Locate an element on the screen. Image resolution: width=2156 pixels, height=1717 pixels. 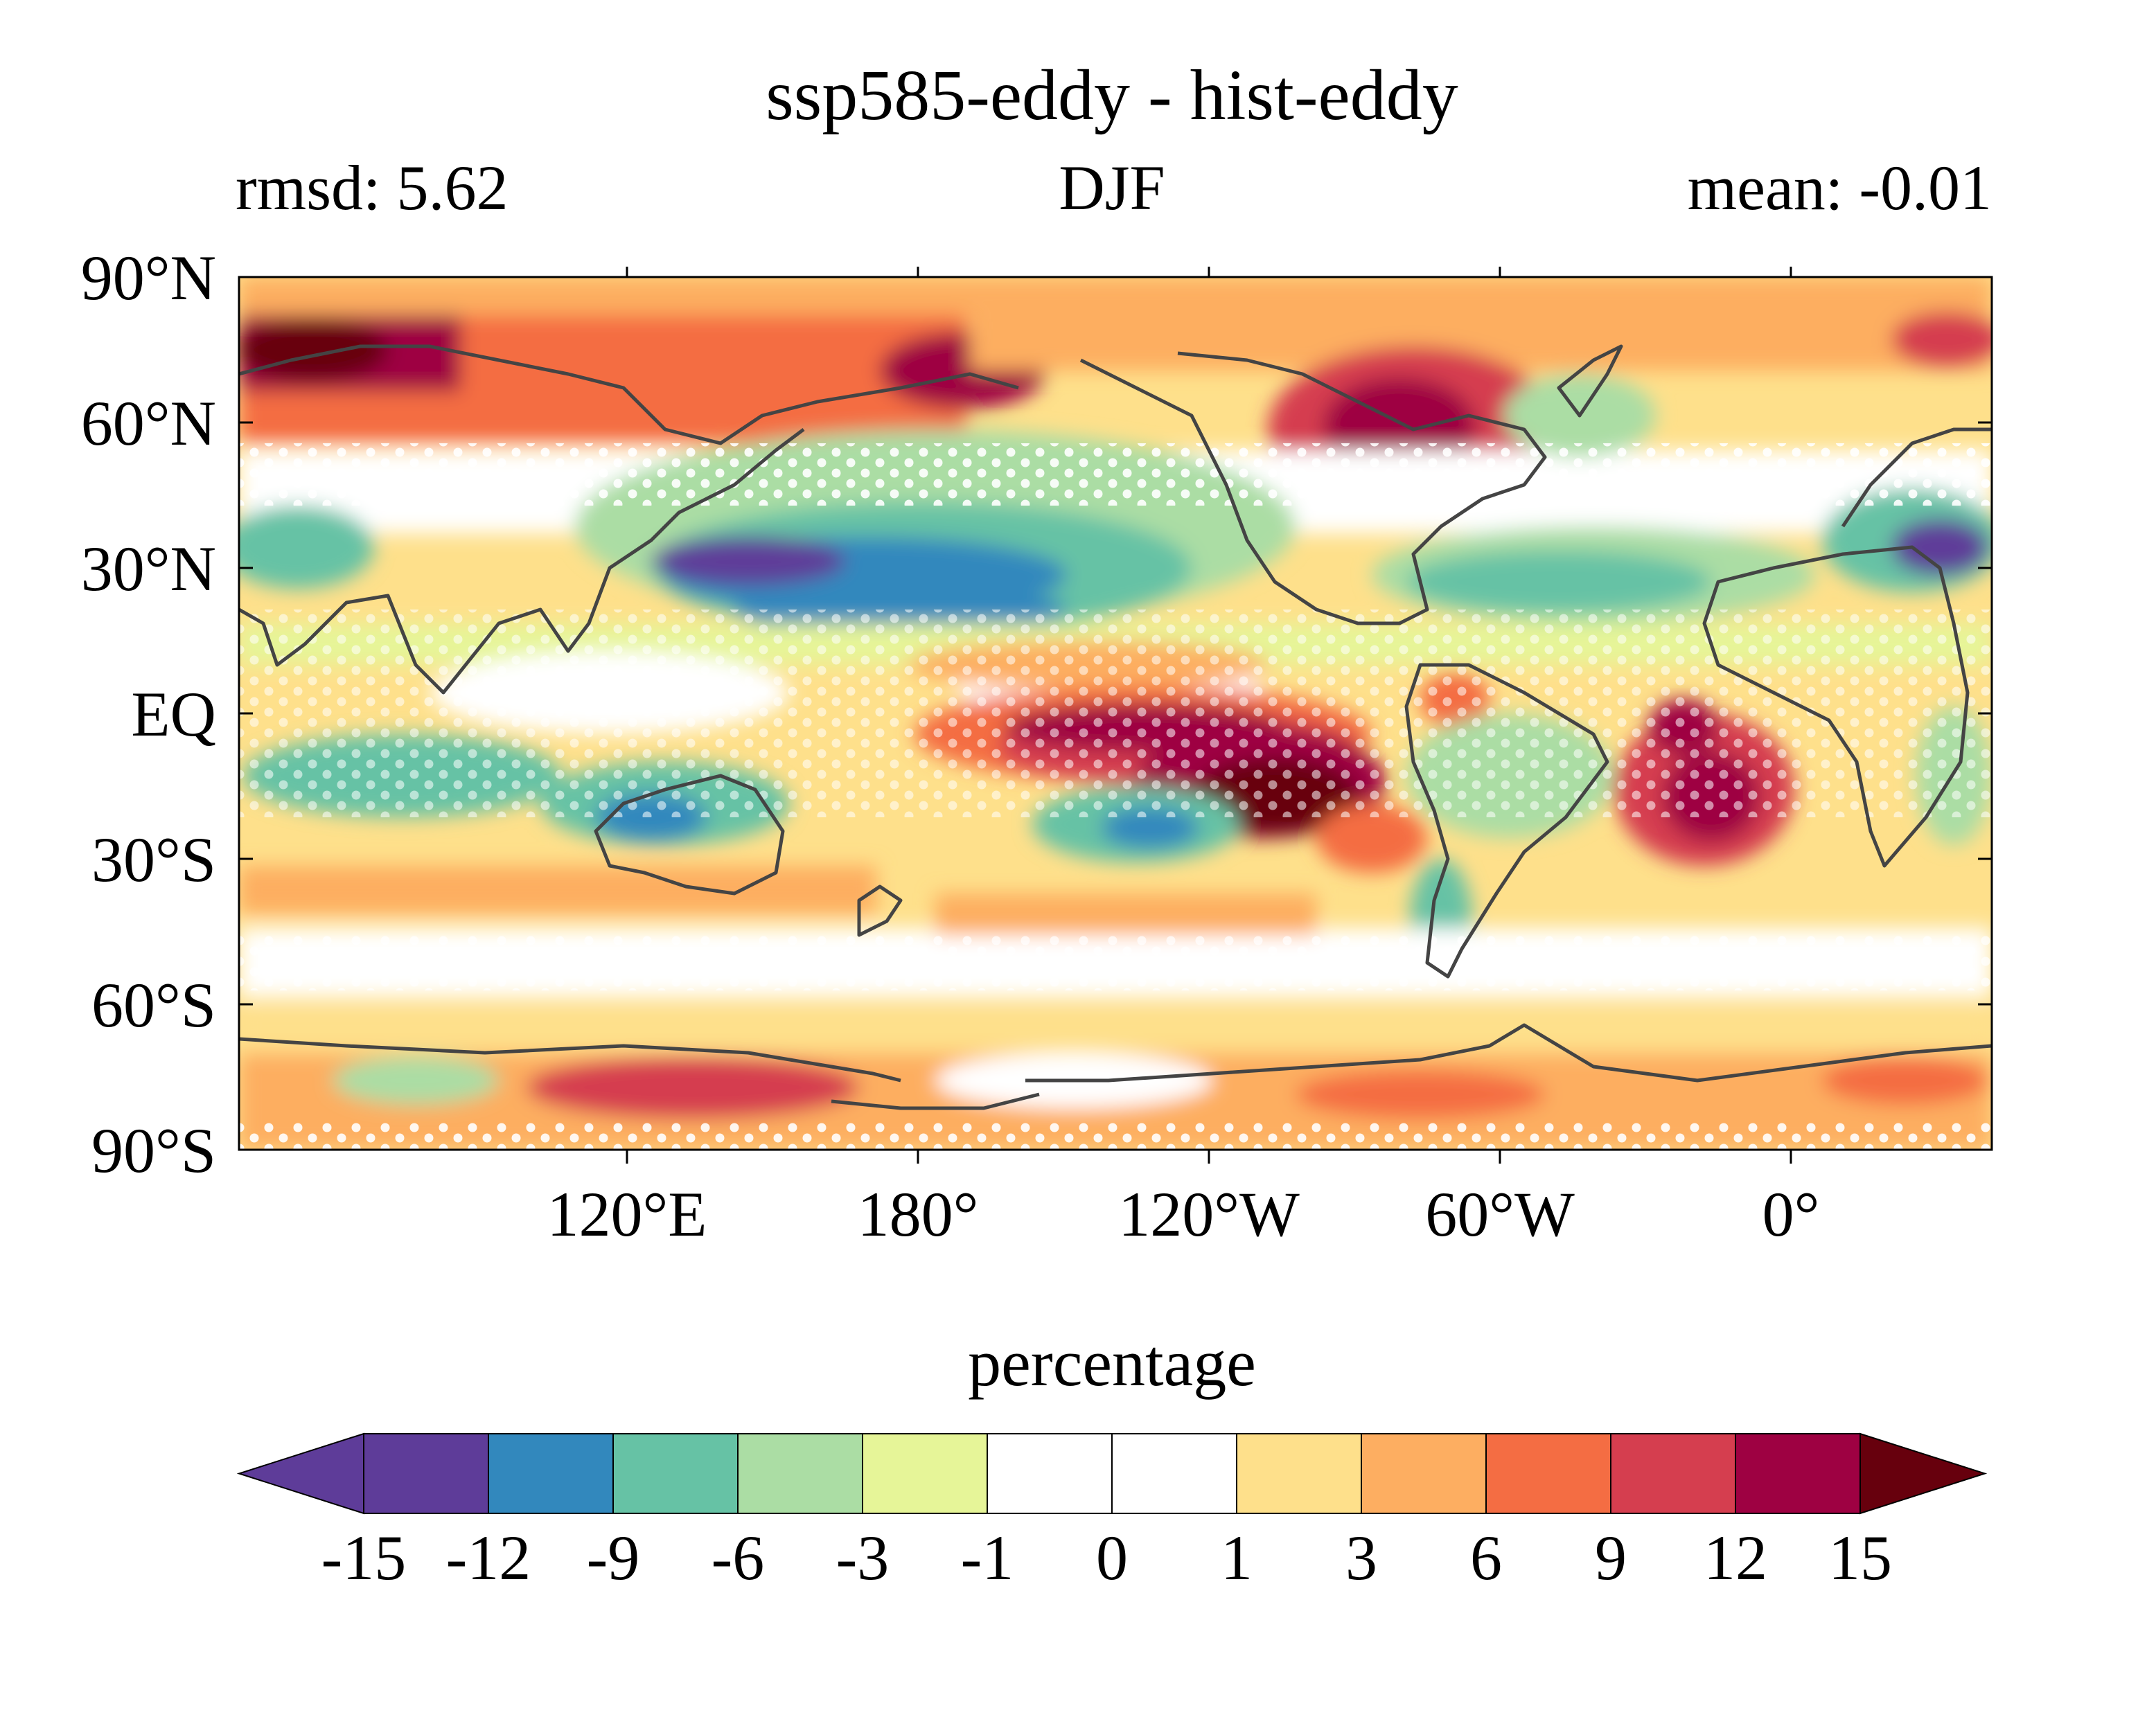
colorbar-tick-label: -3 is located at coordinates (863, 1558).